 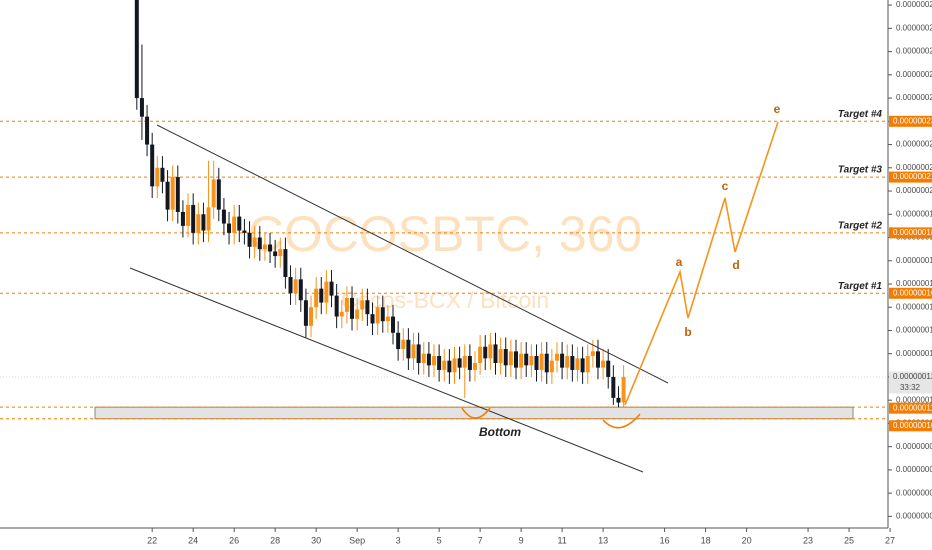 What do you see at coordinates (914, 213) in the screenshot?
I see `y-tick-label: 0.00000019` at bounding box center [914, 213].